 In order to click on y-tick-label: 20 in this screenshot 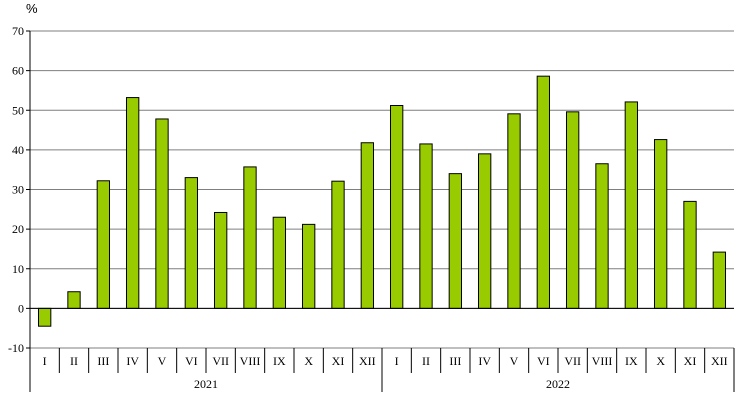, I will do `click(18, 229)`.